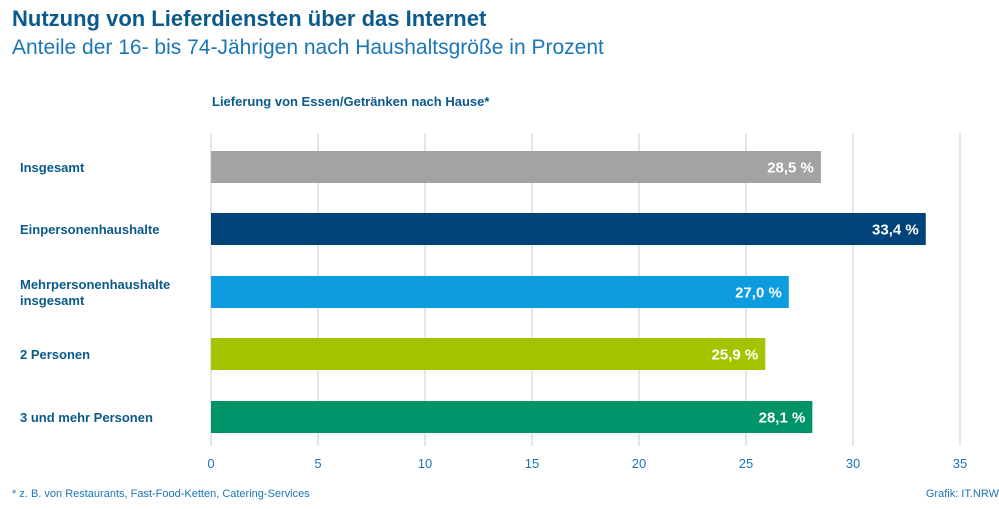 This screenshot has height=509, width=999. What do you see at coordinates (746, 463) in the screenshot?
I see `x-tick-label: 25` at bounding box center [746, 463].